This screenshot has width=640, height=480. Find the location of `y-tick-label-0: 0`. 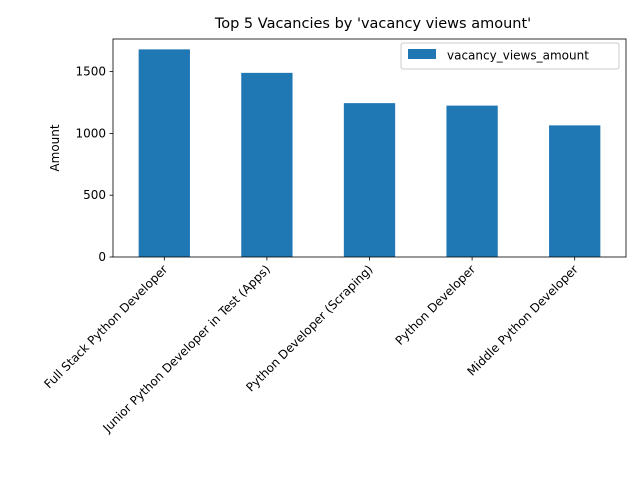

y-tick-label-0: 0 is located at coordinates (102, 257).